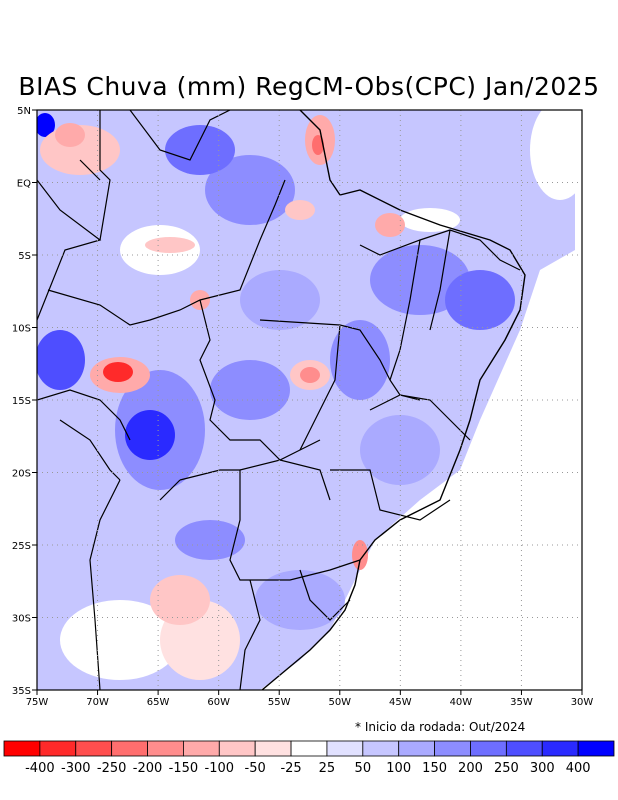 The image size is (618, 800). I want to click on colorbar-label: 50, so click(363, 768).